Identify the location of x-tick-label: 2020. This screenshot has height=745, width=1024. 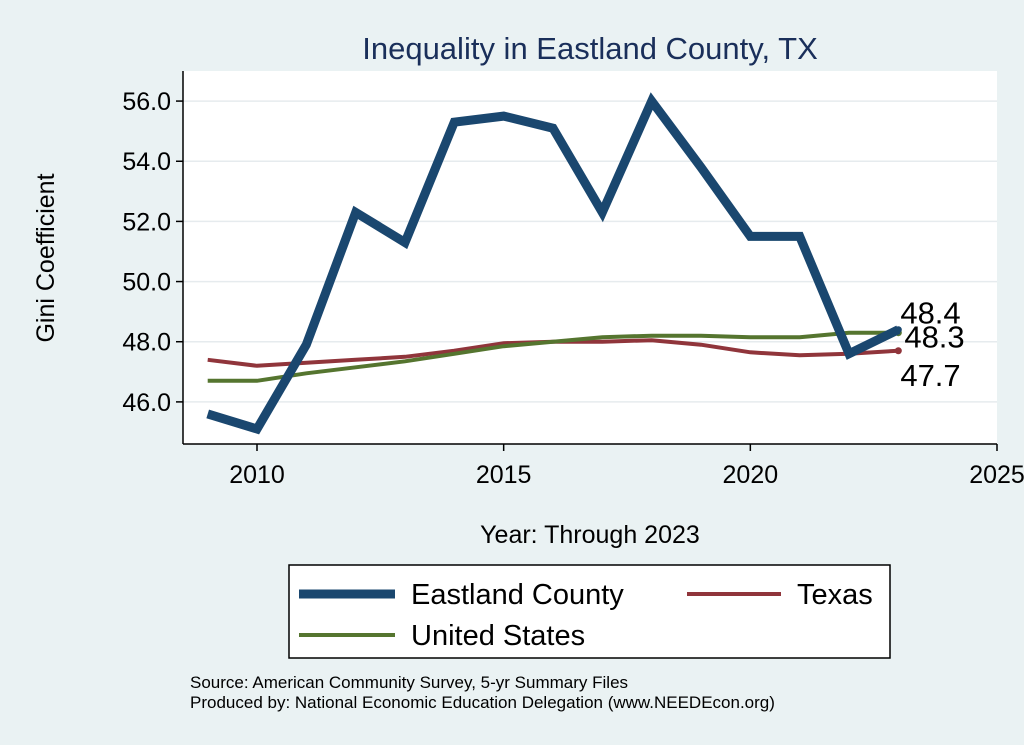
(751, 475).